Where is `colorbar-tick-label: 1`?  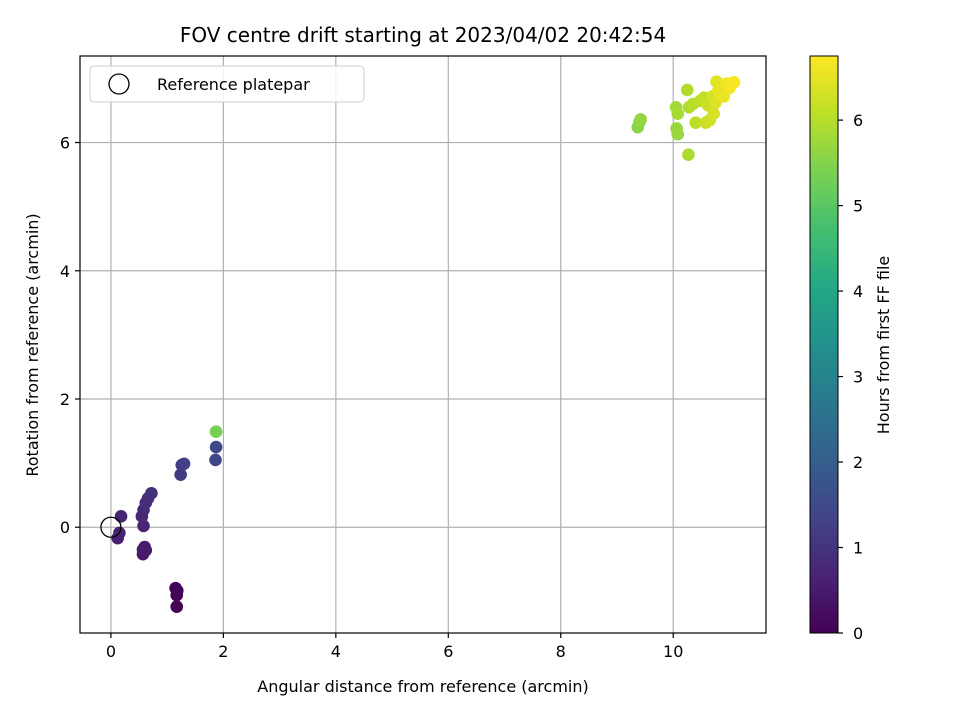
colorbar-tick-label: 1 is located at coordinates (858, 548).